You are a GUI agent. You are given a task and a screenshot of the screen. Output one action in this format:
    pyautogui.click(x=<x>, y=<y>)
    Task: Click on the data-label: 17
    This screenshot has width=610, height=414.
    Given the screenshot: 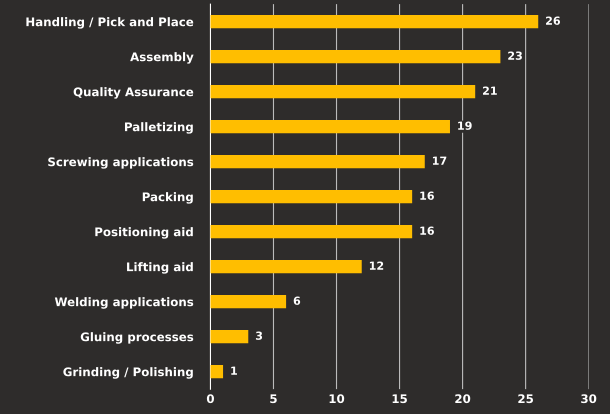 What is the action you would take?
    pyautogui.click(x=439, y=160)
    